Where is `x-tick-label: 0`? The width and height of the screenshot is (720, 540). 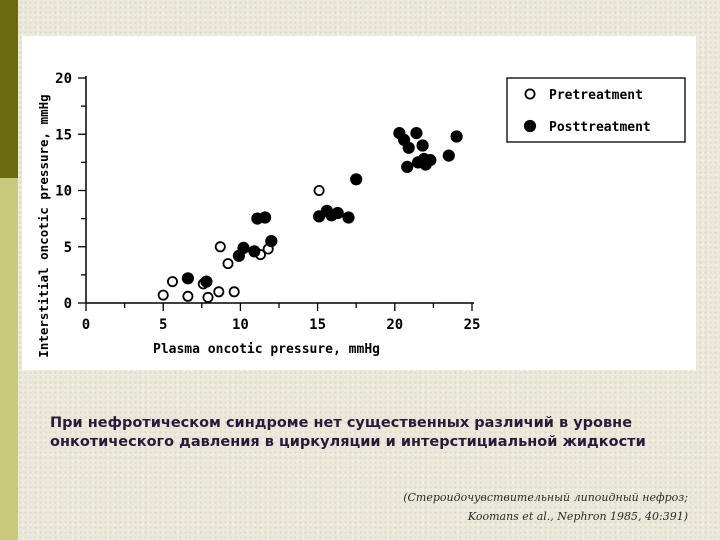
x-tick-label: 0 is located at coordinates (86, 325).